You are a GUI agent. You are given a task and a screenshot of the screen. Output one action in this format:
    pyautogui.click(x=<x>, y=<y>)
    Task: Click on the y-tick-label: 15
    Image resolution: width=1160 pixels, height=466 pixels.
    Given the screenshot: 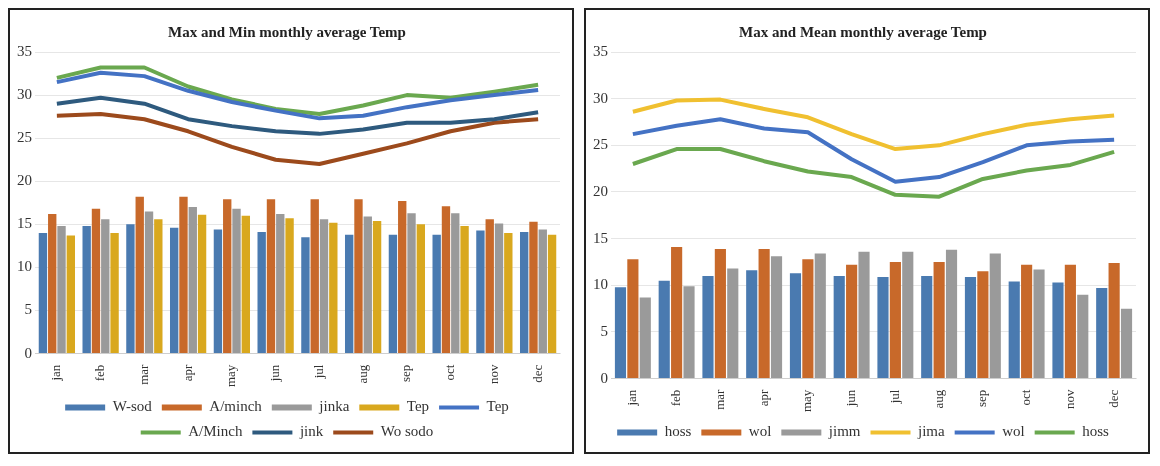 What is the action you would take?
    pyautogui.click(x=600, y=237)
    